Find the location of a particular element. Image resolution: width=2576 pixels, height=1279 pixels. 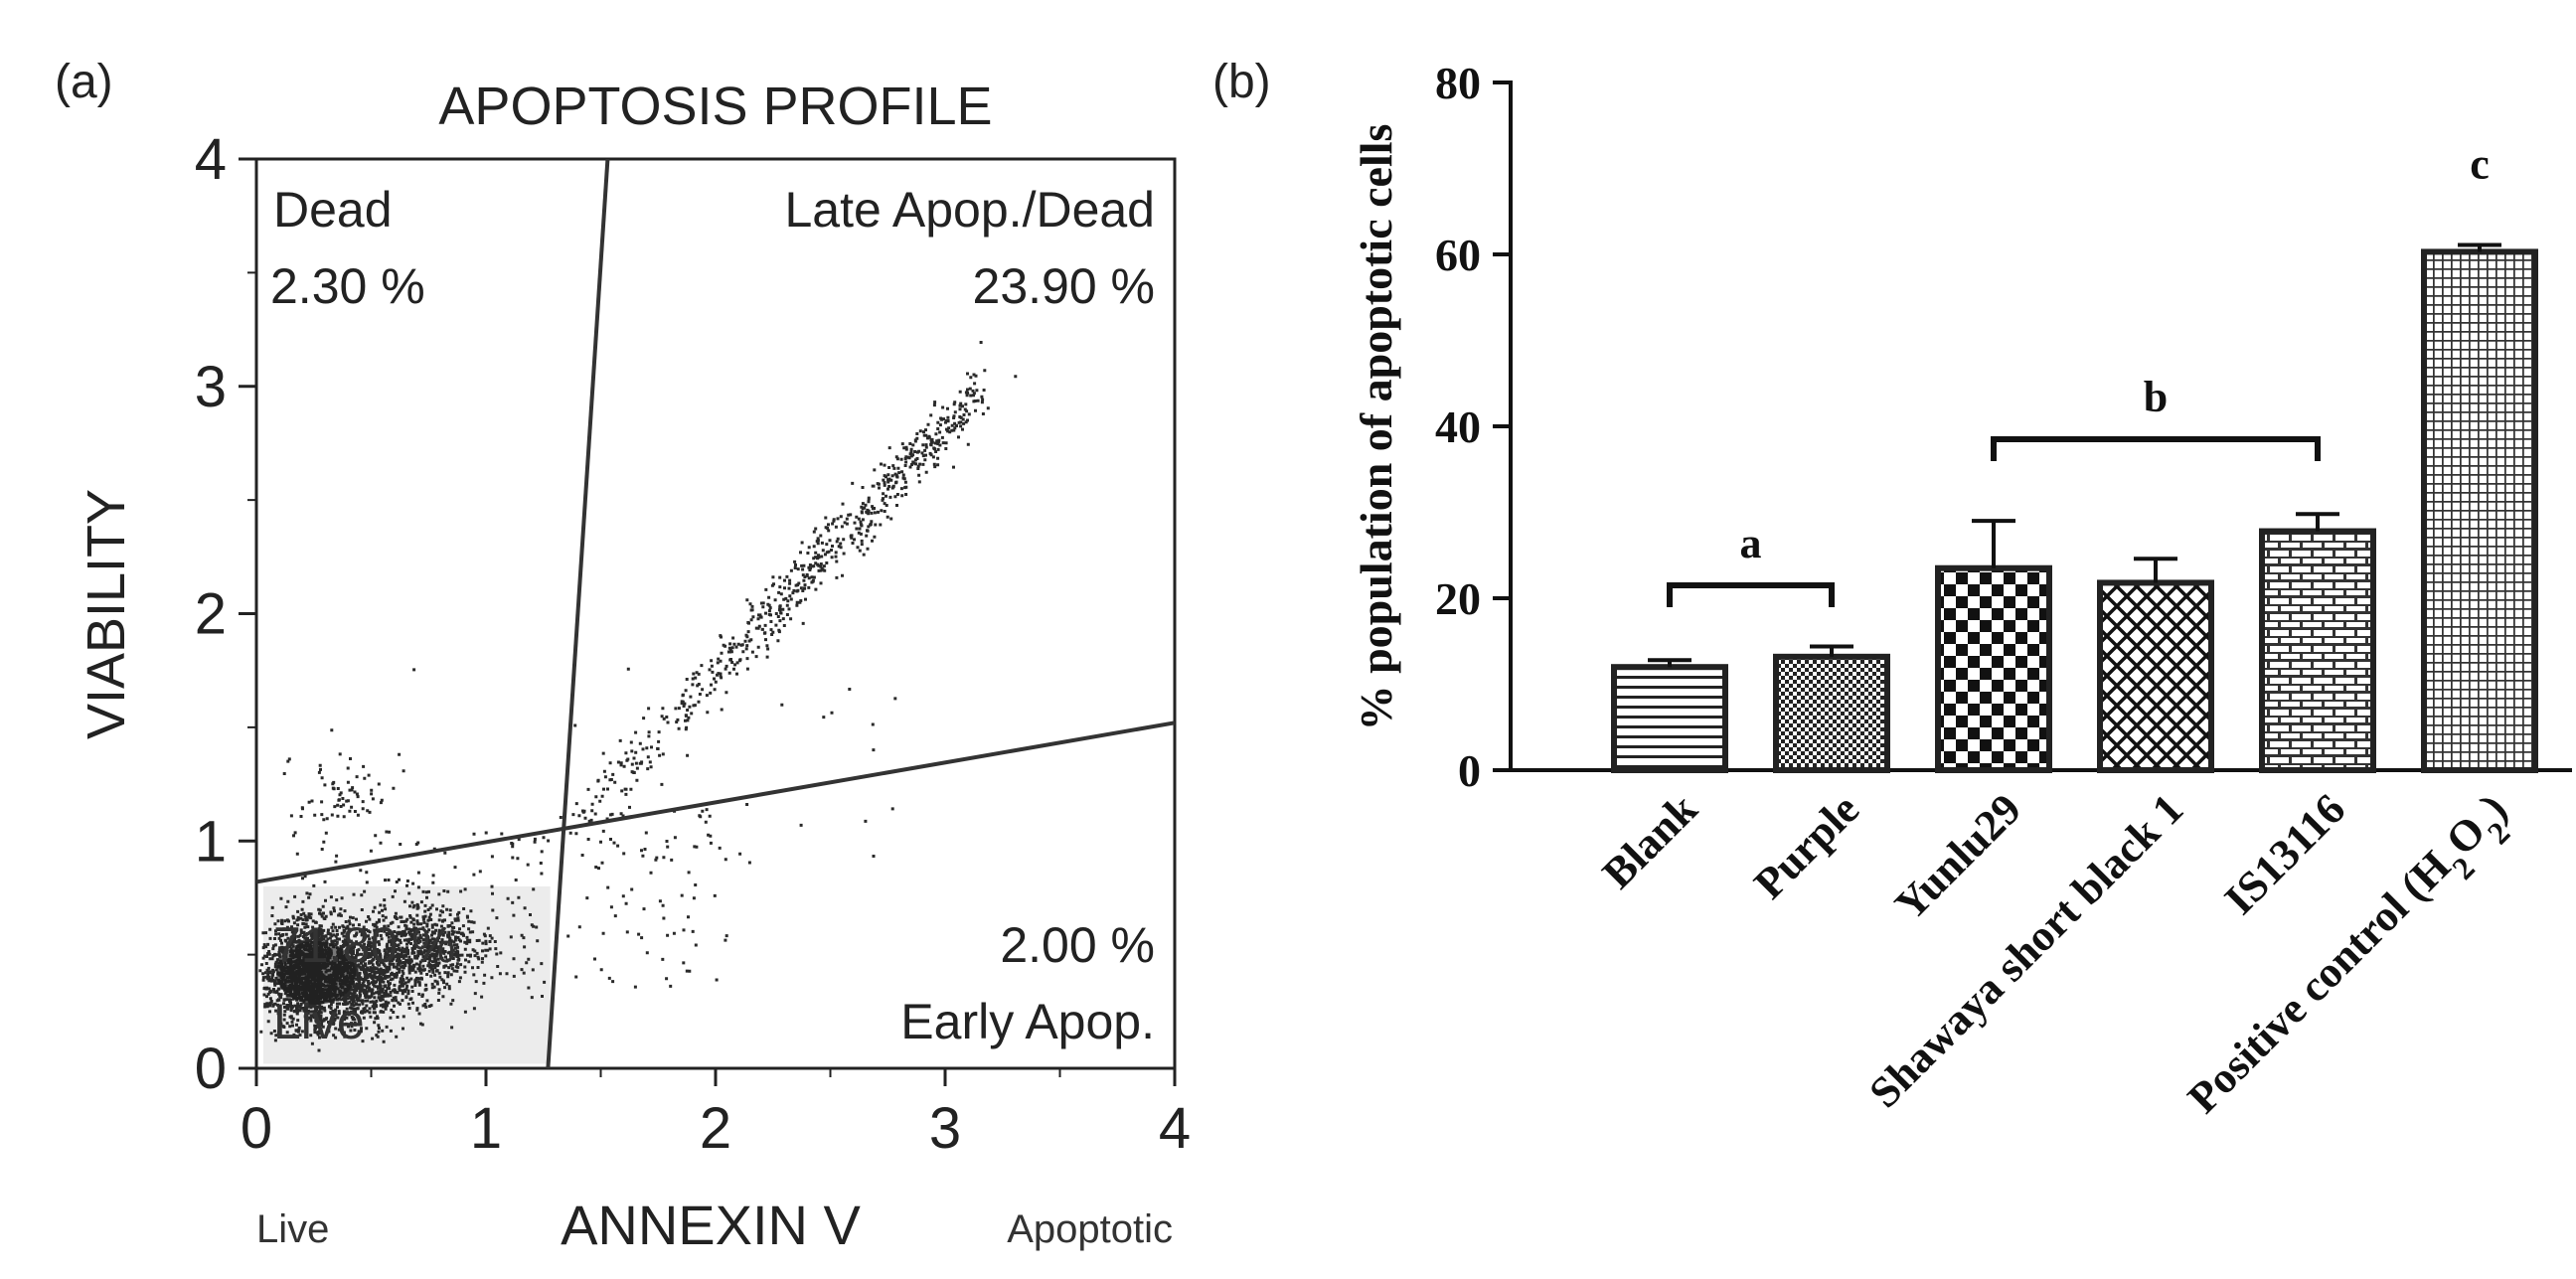

quadrant-late-percent: 23.90 % is located at coordinates (1064, 286).